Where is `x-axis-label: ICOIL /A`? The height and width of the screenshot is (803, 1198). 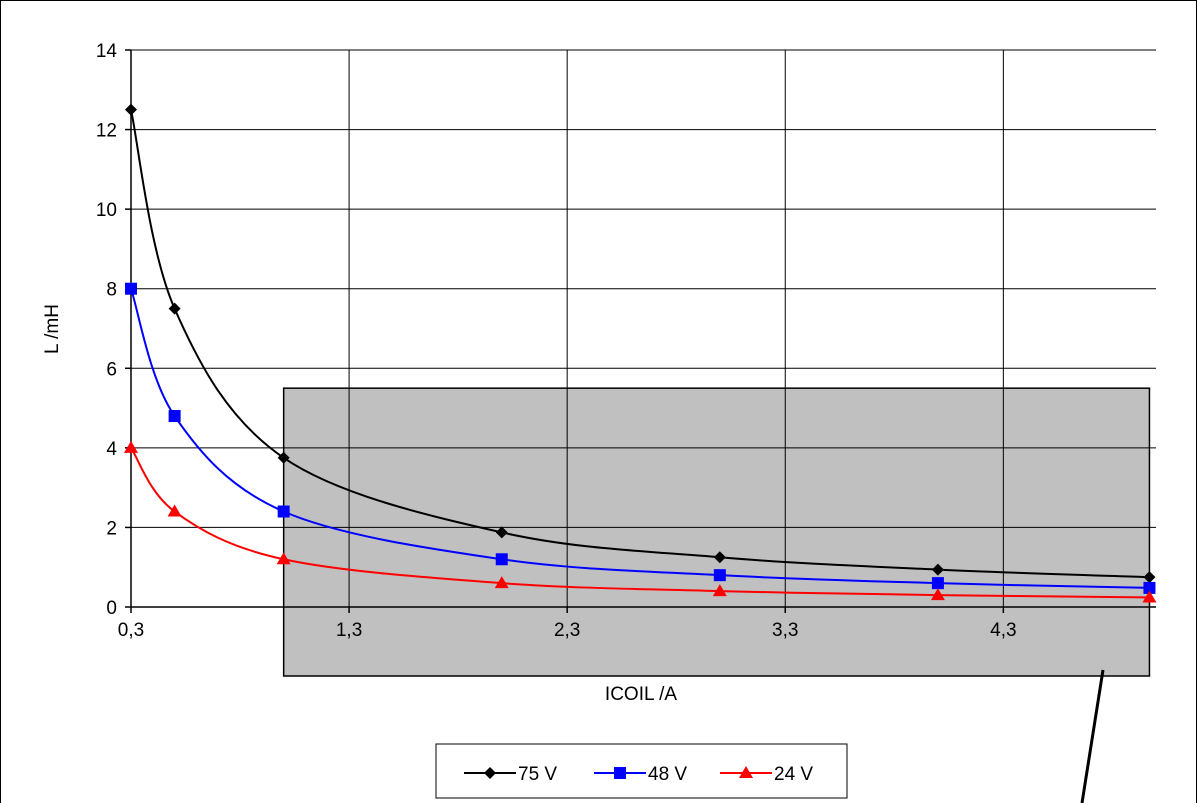 x-axis-label: ICOIL /A is located at coordinates (641, 694).